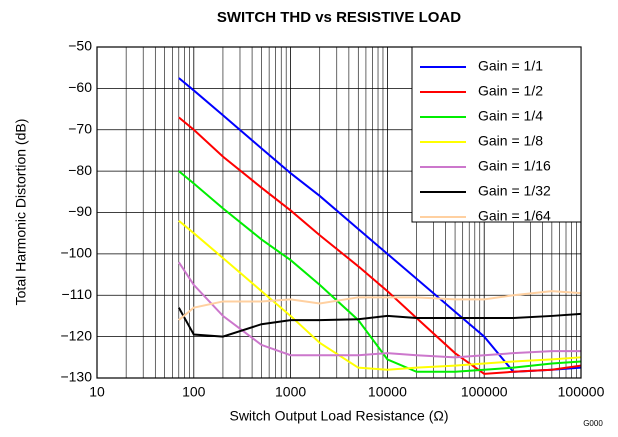 The image size is (618, 437). What do you see at coordinates (80, 87) in the screenshot?
I see `y-tick-label: −60` at bounding box center [80, 87].